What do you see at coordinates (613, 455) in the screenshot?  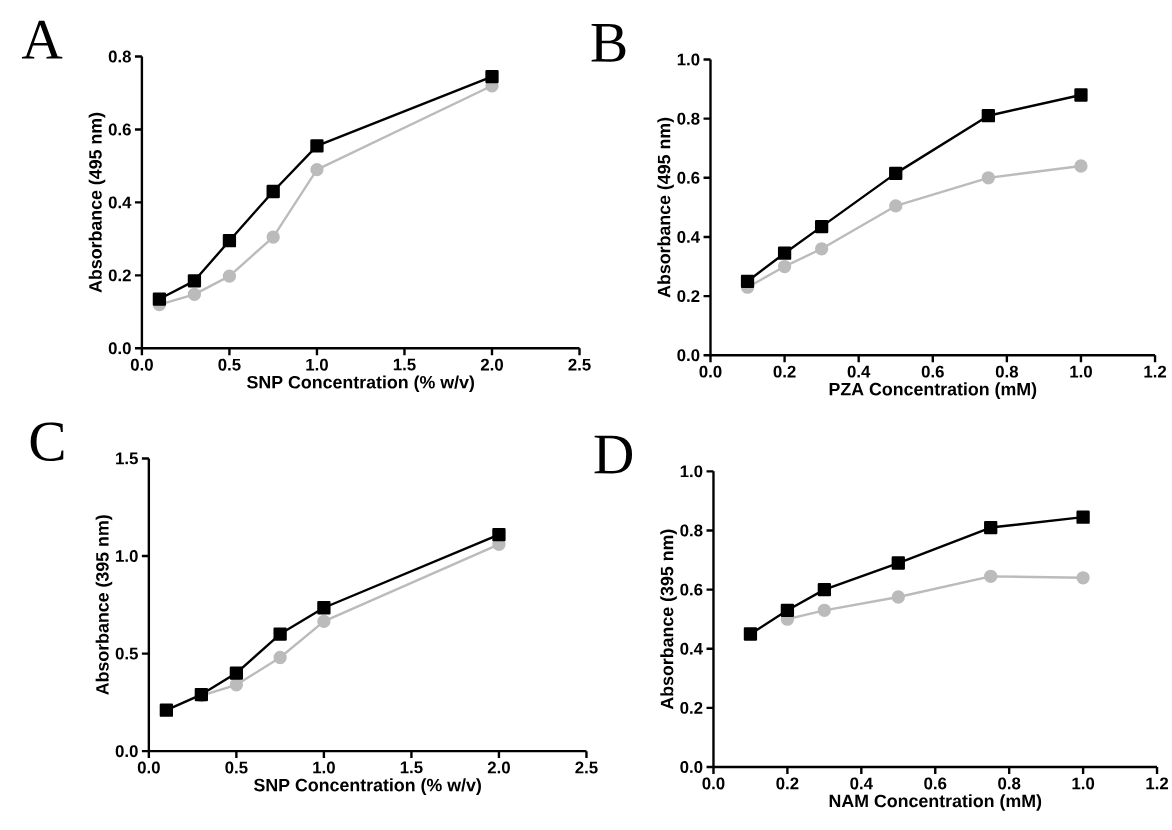 I see `chart-title: D` at bounding box center [613, 455].